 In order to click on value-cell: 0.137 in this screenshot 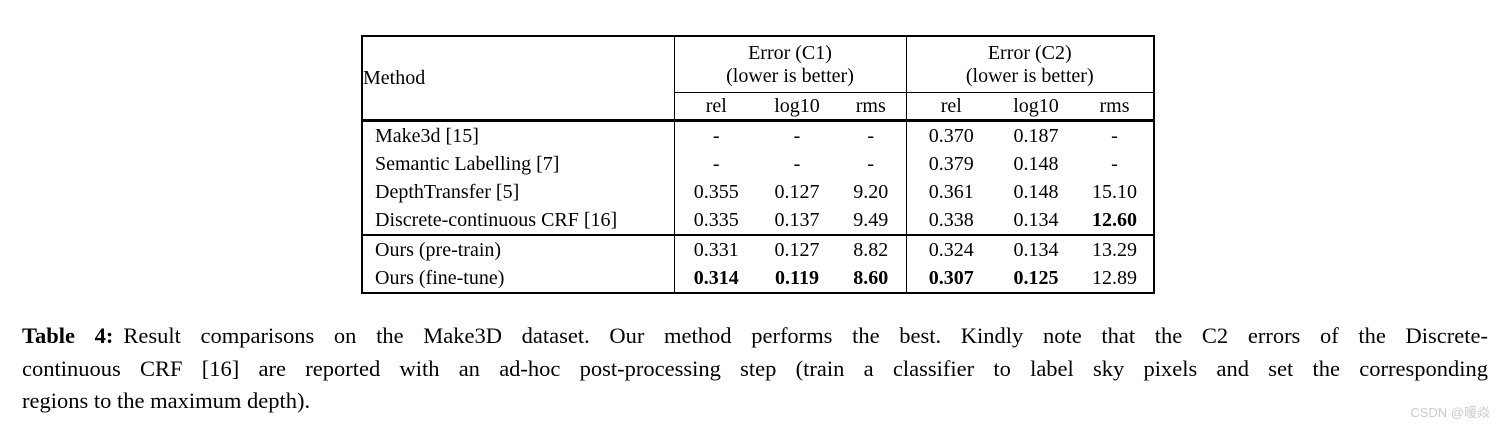, I will do `click(797, 221)`.